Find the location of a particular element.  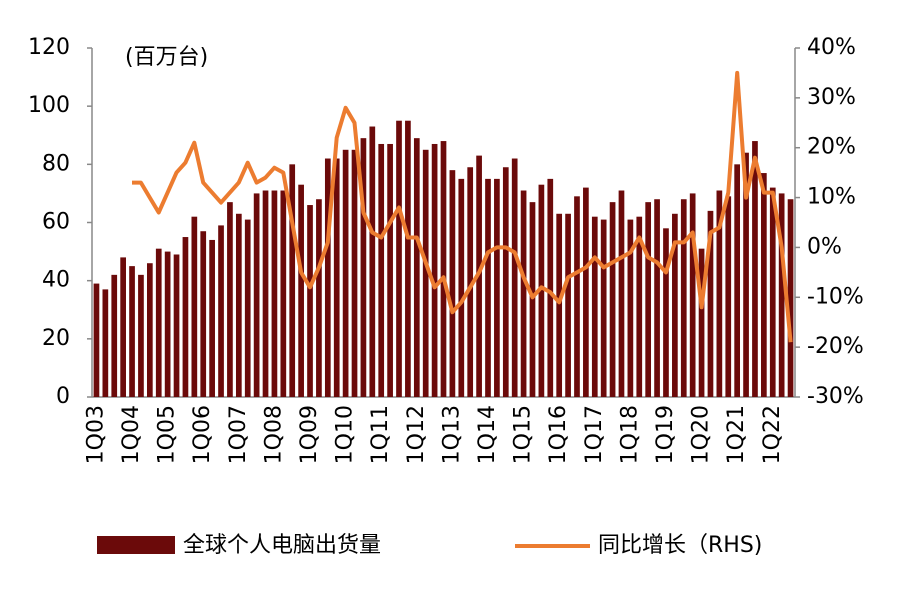

x-tick-label: 1Q19 is located at coordinates (665, 434).